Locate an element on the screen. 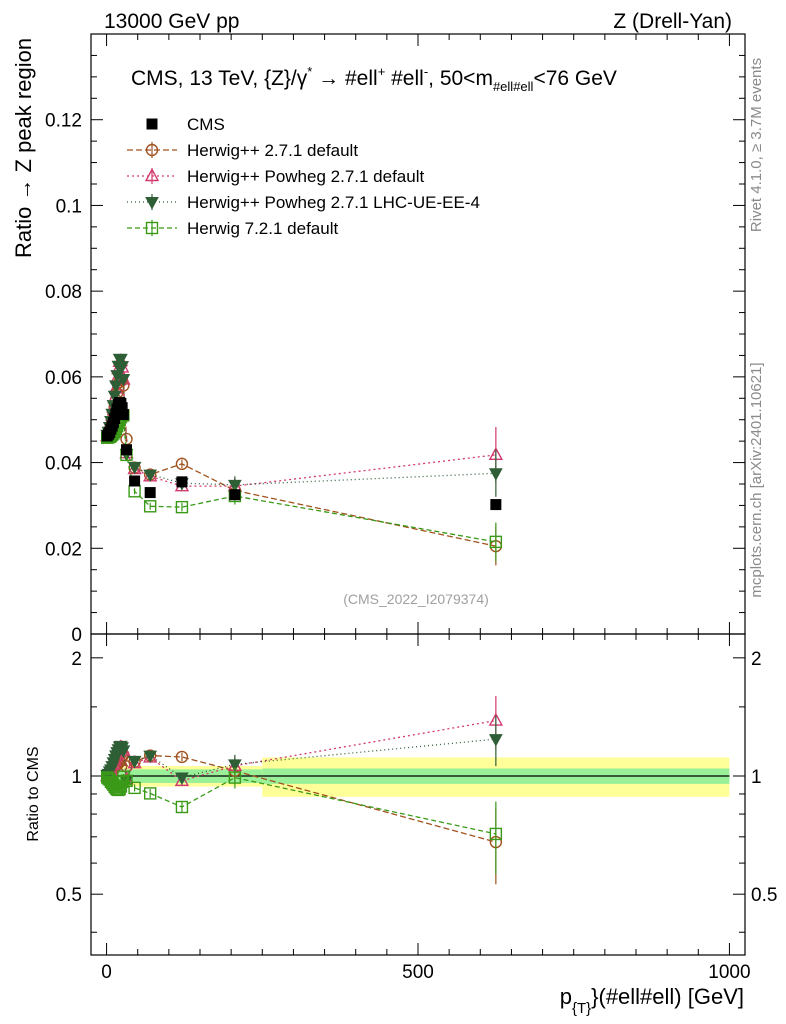 The height and width of the screenshot is (1024, 786). legend-item: Herwig++ 2.7.1 default is located at coordinates (242, 150).